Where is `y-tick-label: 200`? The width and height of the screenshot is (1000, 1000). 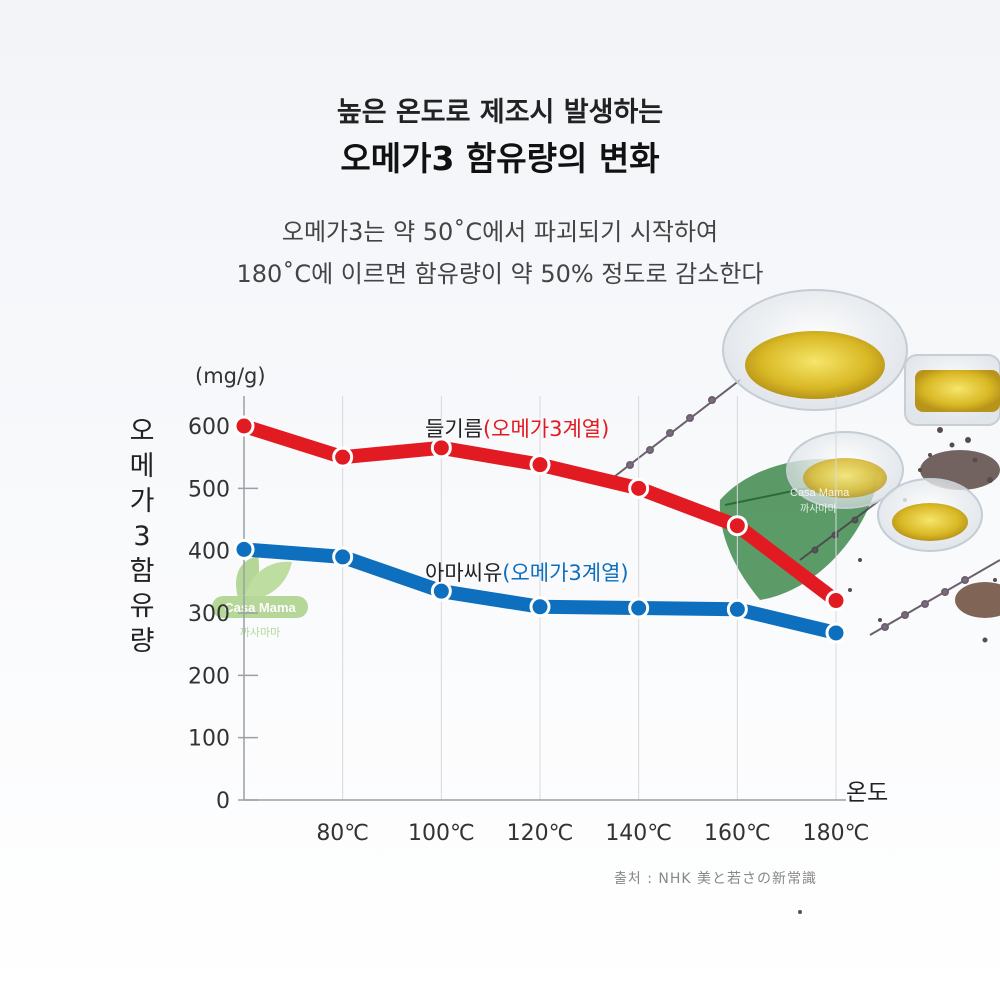 y-tick-label: 200 is located at coordinates (209, 676).